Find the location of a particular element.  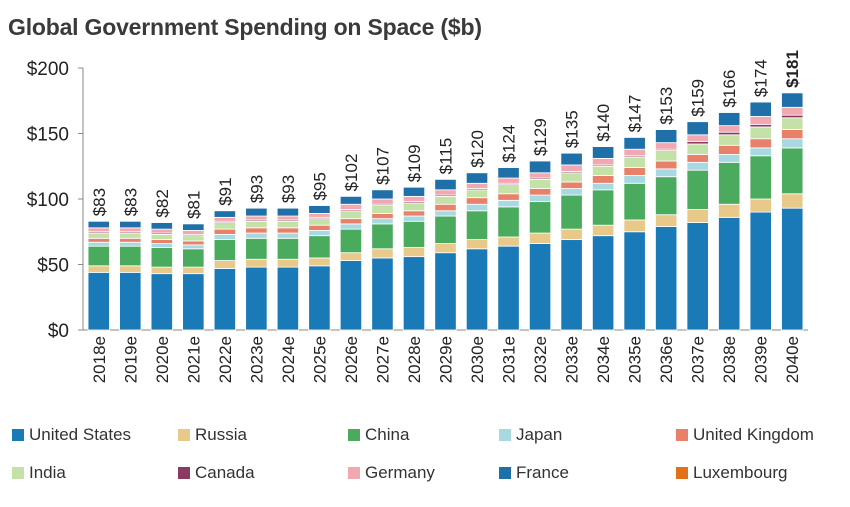

bar-total-label: $81 is located at coordinates (193, 205).